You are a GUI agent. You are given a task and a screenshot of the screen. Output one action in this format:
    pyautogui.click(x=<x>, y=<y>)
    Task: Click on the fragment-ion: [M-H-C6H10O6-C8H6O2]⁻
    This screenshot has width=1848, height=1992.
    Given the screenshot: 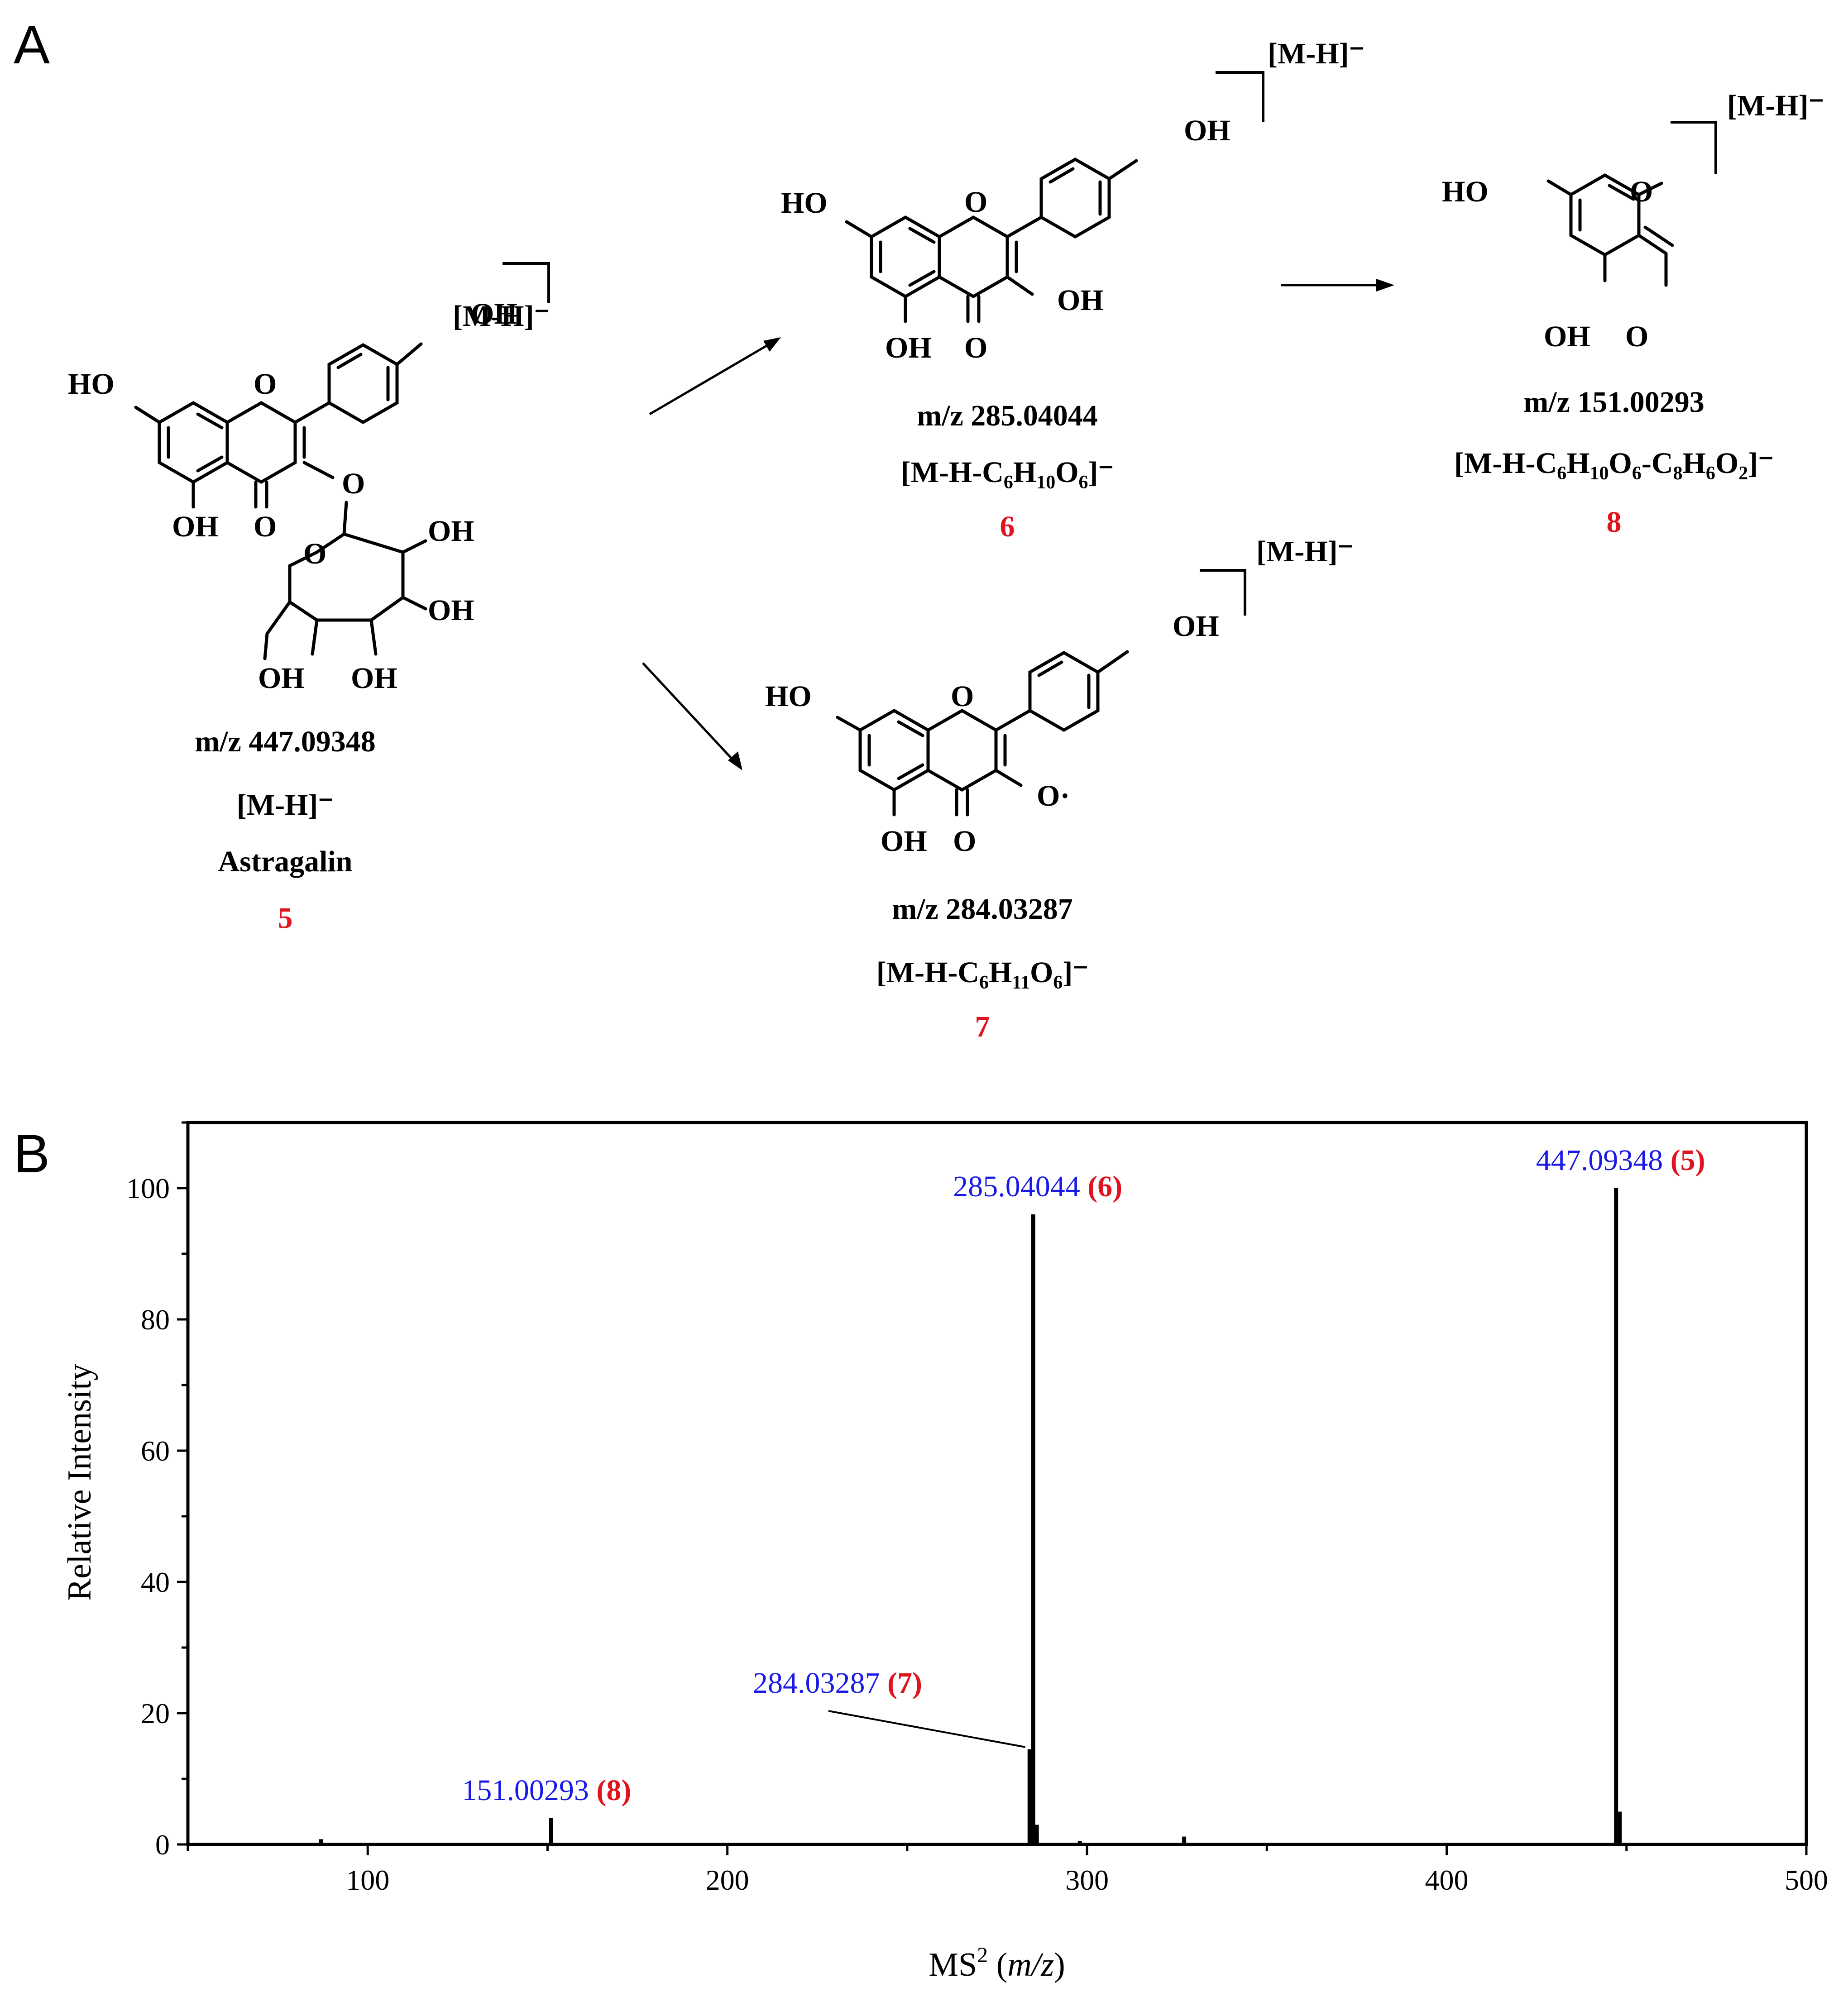 What is the action you would take?
    pyautogui.click(x=1614, y=466)
    